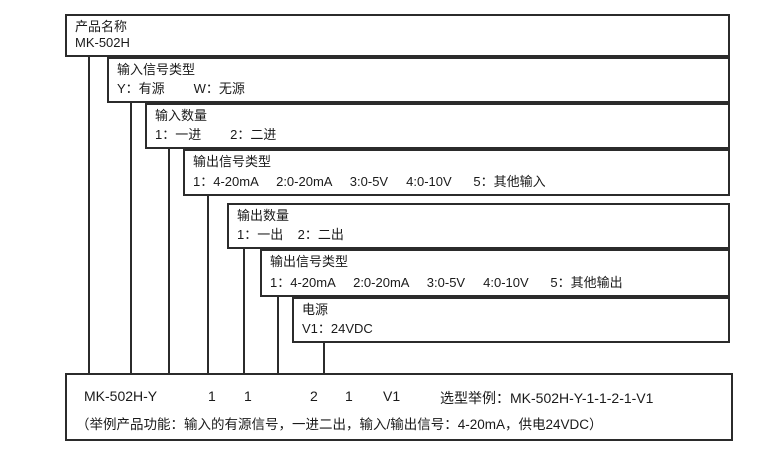  I want to click on box-title: 输入数量, so click(181, 115).